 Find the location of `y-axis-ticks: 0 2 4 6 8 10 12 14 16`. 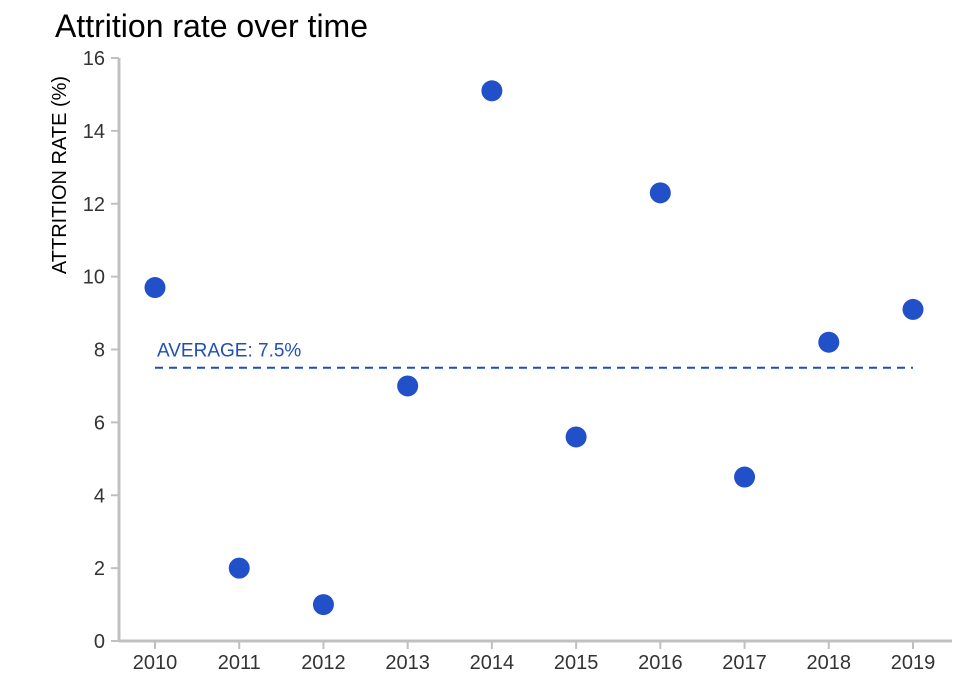

y-axis-ticks: 0 2 4 6 8 10 12 14 16 is located at coordinates (101, 350).